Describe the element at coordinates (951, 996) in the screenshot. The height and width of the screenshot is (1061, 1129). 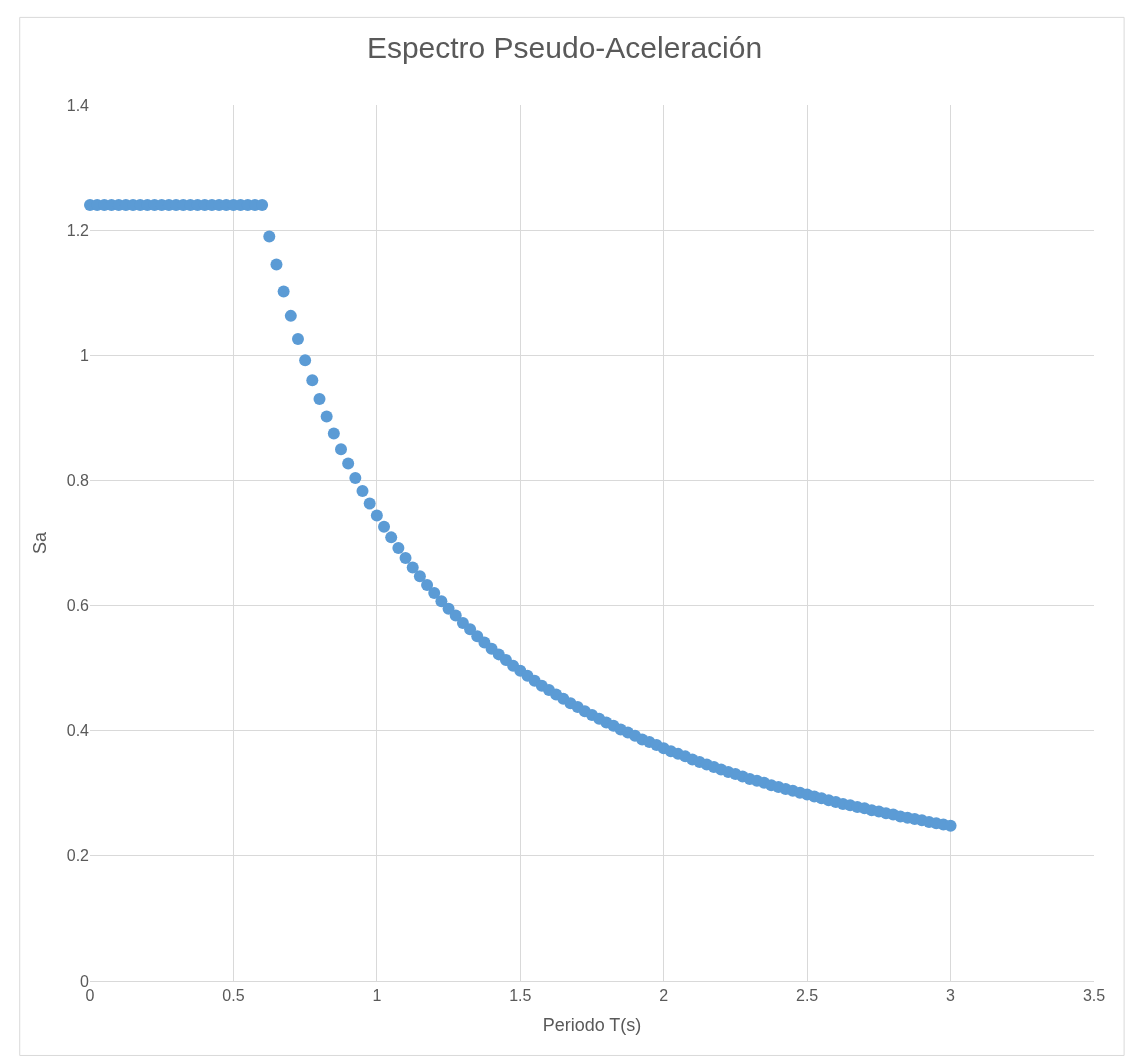
I see `x-tick-label: 3` at that location.